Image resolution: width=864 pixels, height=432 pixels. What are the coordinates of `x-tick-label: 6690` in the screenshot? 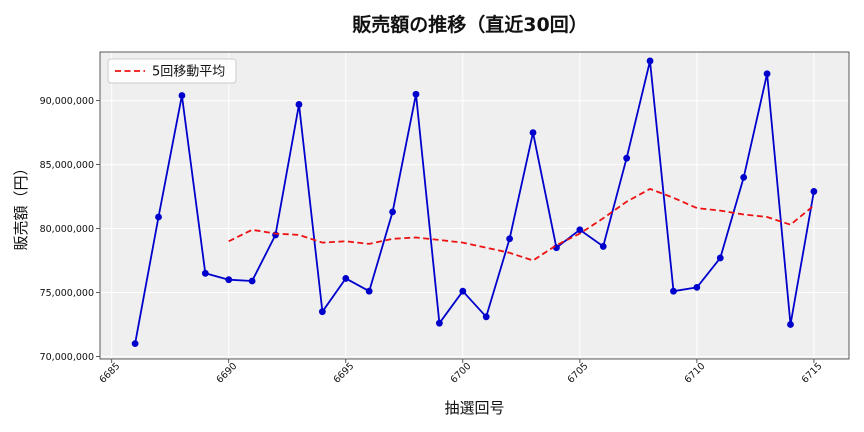 It's located at (227, 373).